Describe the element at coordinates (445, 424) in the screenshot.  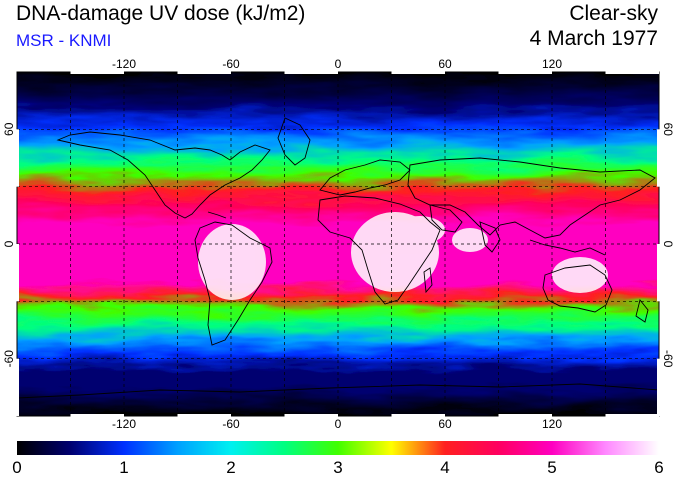
I see `lon-label-bottom-60: 60` at that location.